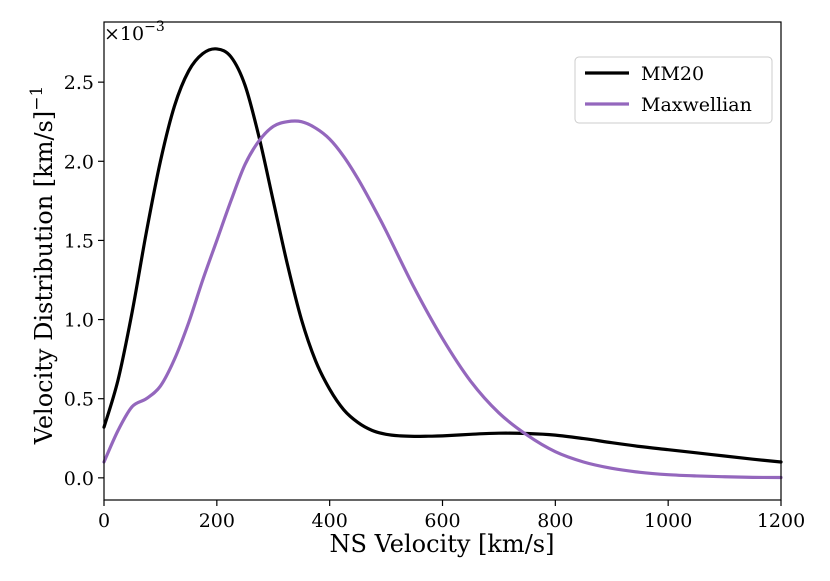  What do you see at coordinates (442, 521) in the screenshot?
I see `x-tick-label: 600` at bounding box center [442, 521].